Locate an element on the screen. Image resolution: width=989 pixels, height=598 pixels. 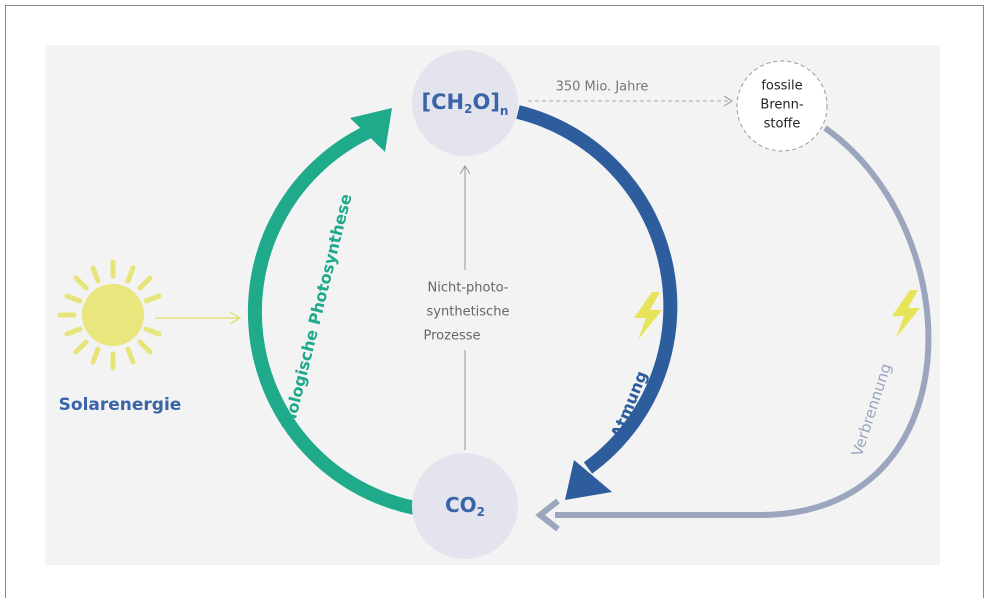
time-label: 350 Mio. Jahre is located at coordinates (602, 87).